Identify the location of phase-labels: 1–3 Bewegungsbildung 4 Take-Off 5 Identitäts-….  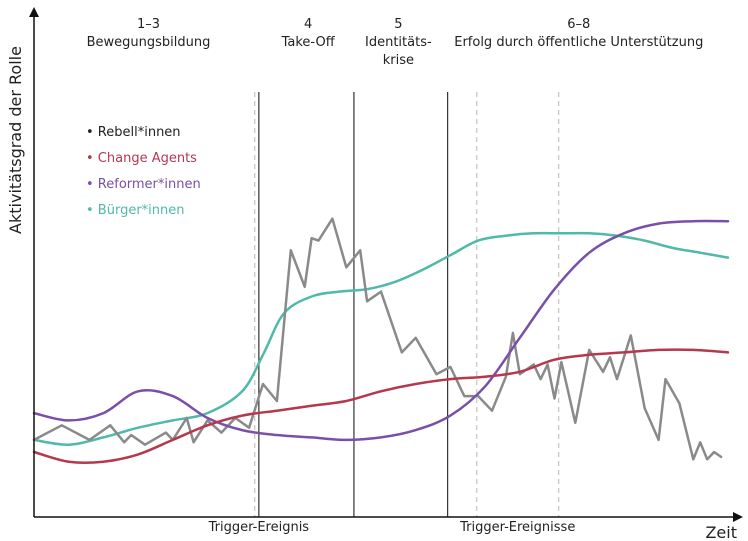
(395, 42).